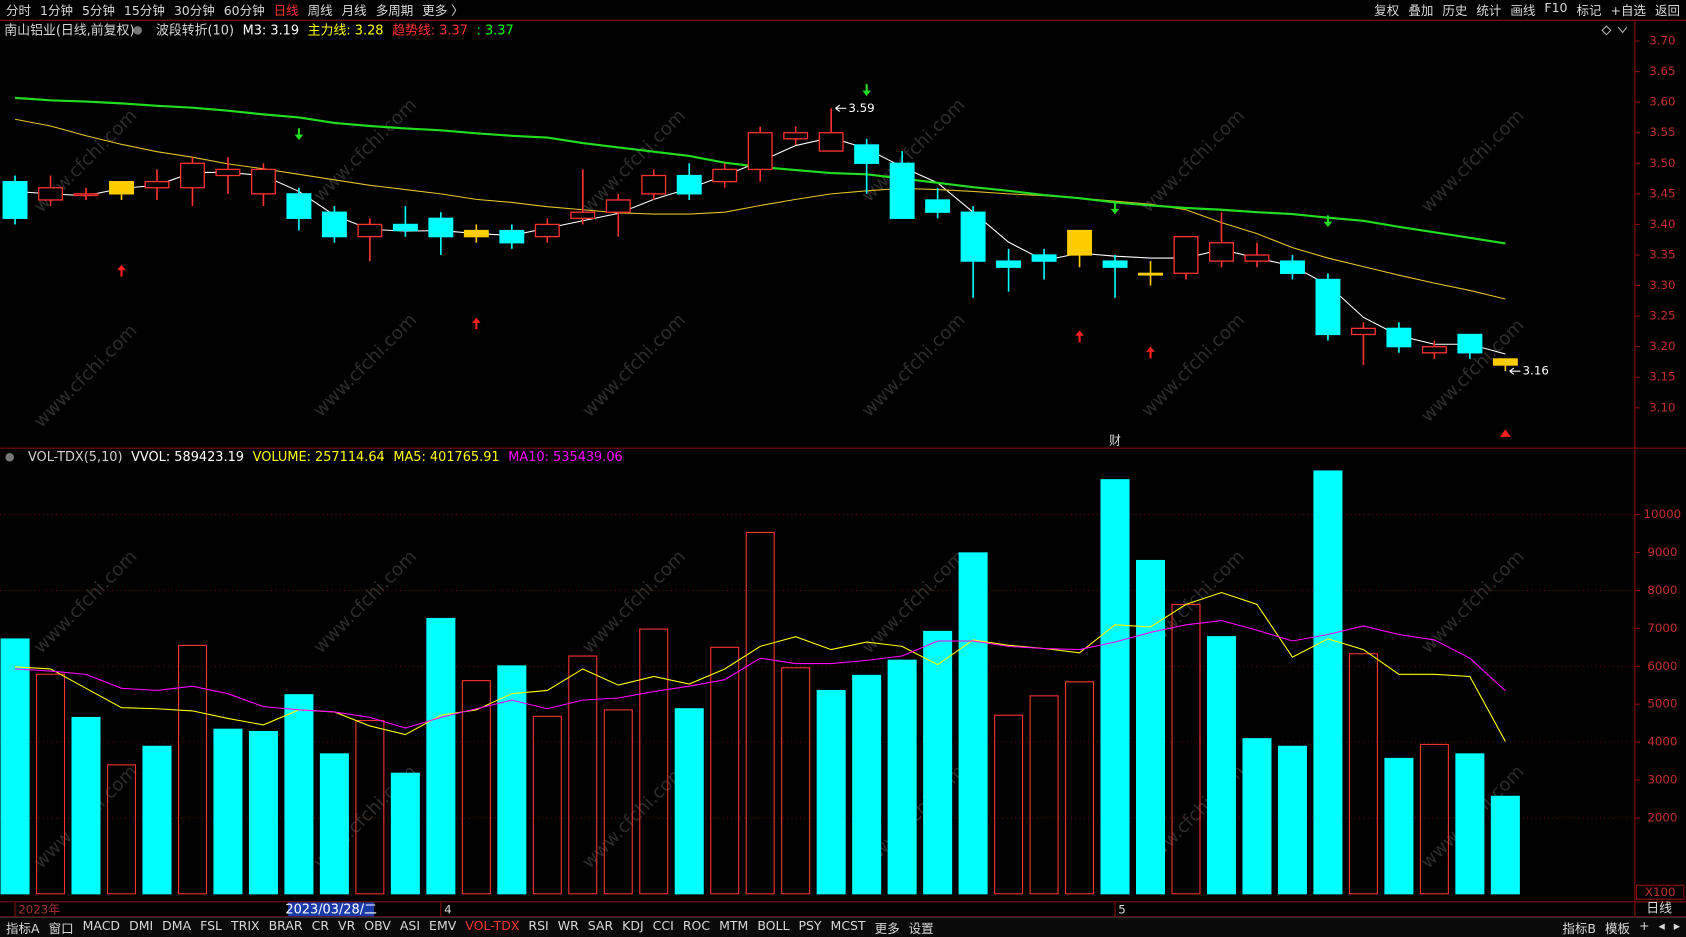 This screenshot has height=937, width=1686. I want to click on toolbar-button: OBV, so click(377, 925).